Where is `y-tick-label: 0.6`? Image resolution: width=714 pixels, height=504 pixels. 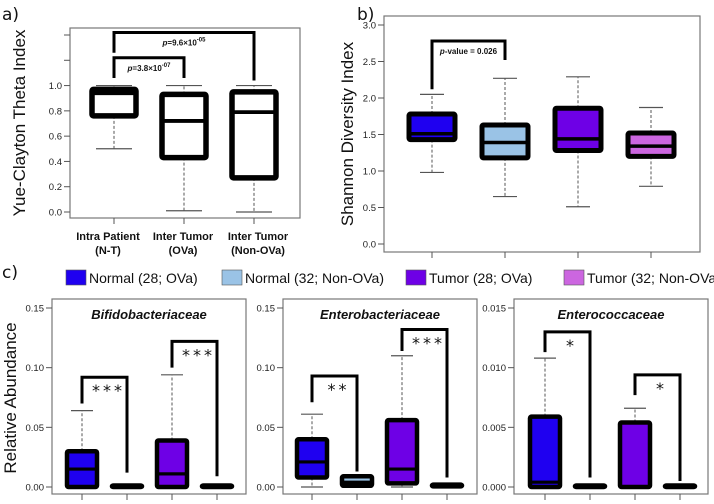
y-tick-label: 0.6 is located at coordinates (55, 137).